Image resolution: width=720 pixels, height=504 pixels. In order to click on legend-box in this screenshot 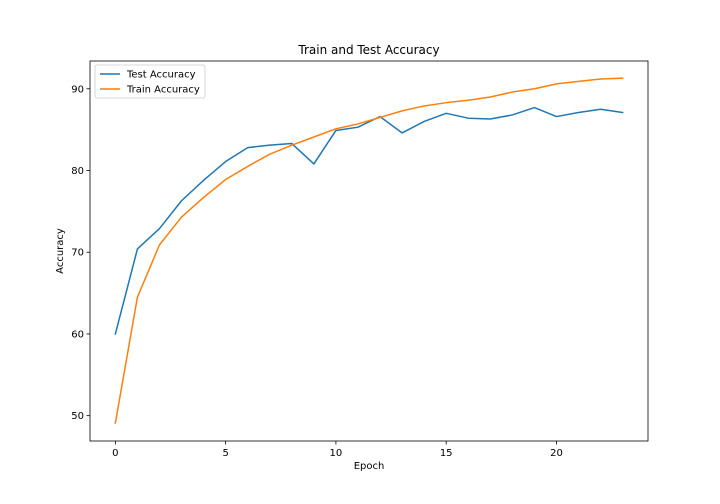, I will do `click(150, 81)`.